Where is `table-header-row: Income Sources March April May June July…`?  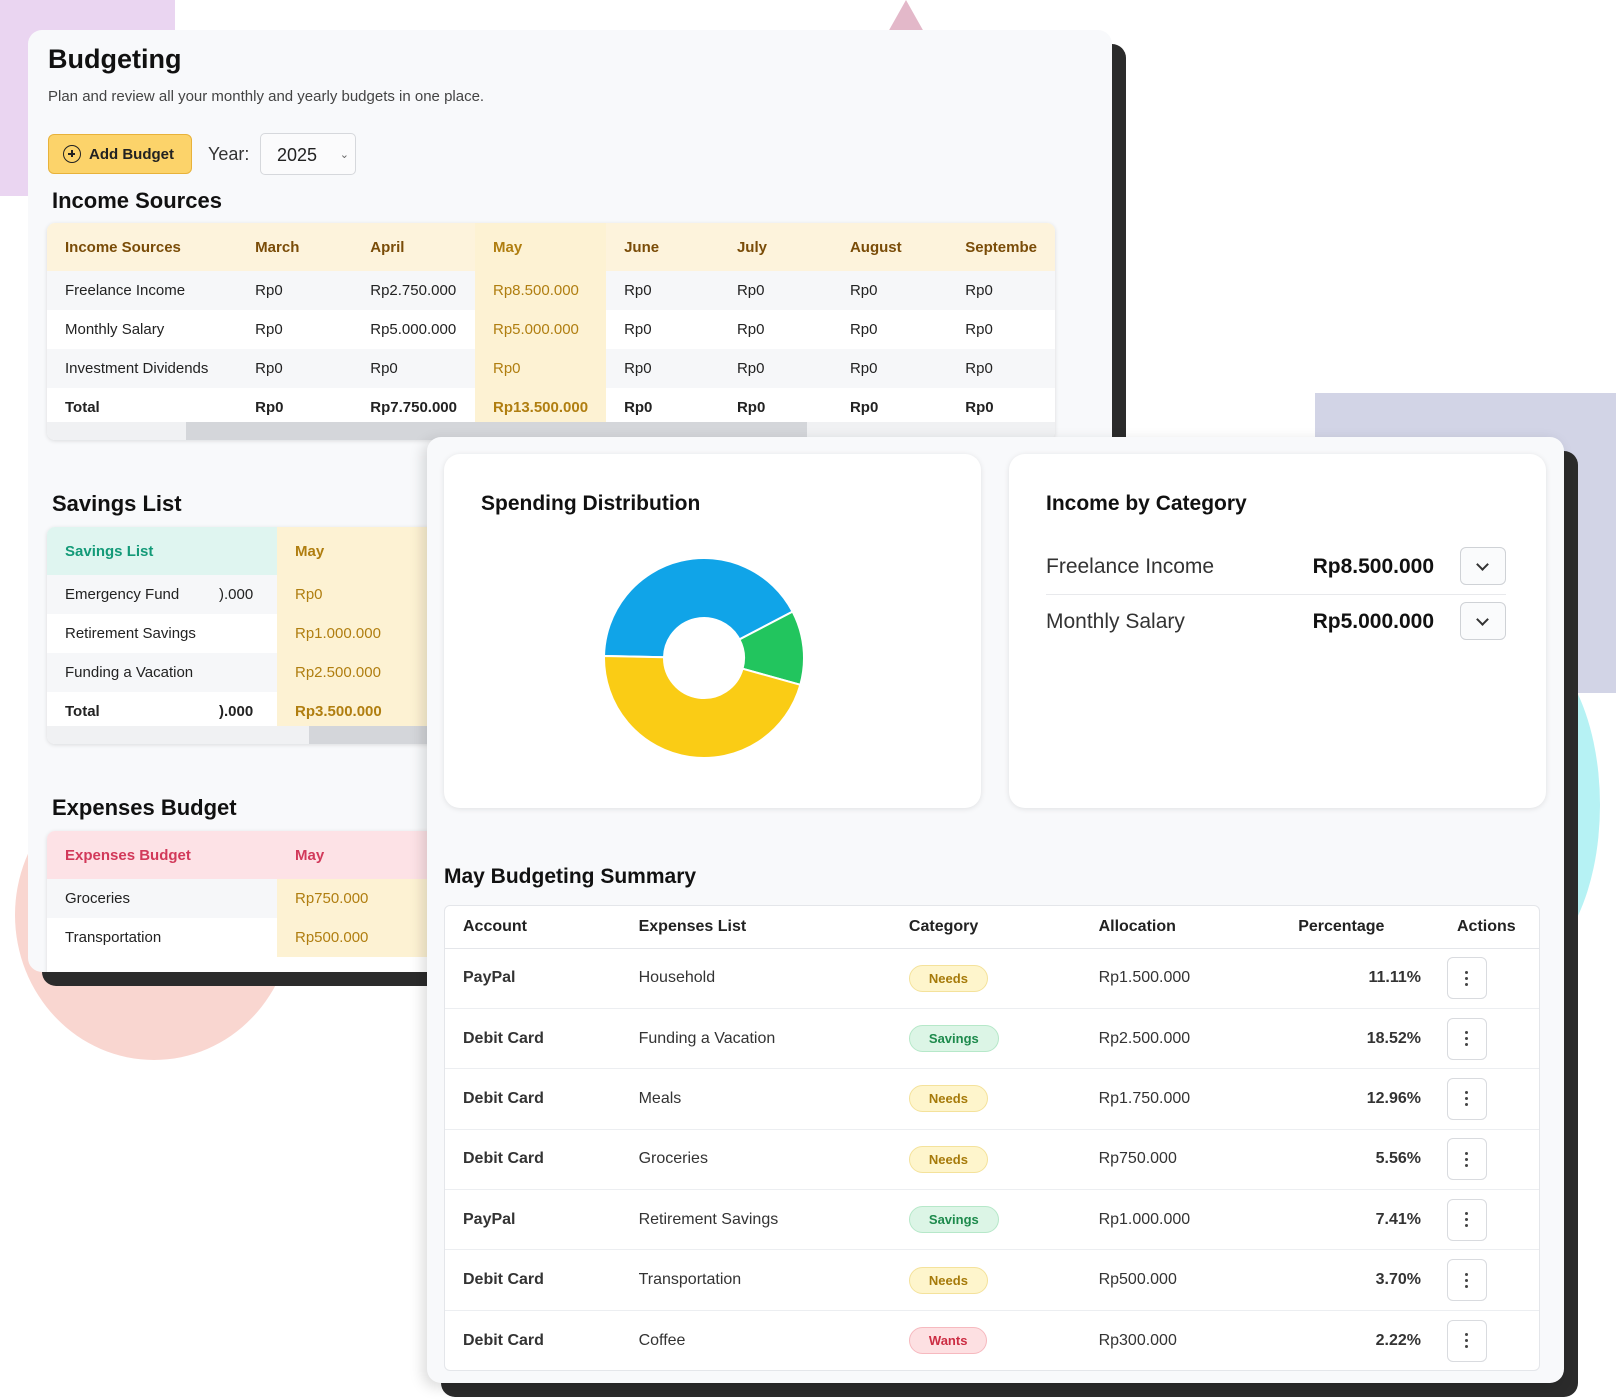 table-header-row: Income Sources March April May June July… is located at coordinates (551, 247).